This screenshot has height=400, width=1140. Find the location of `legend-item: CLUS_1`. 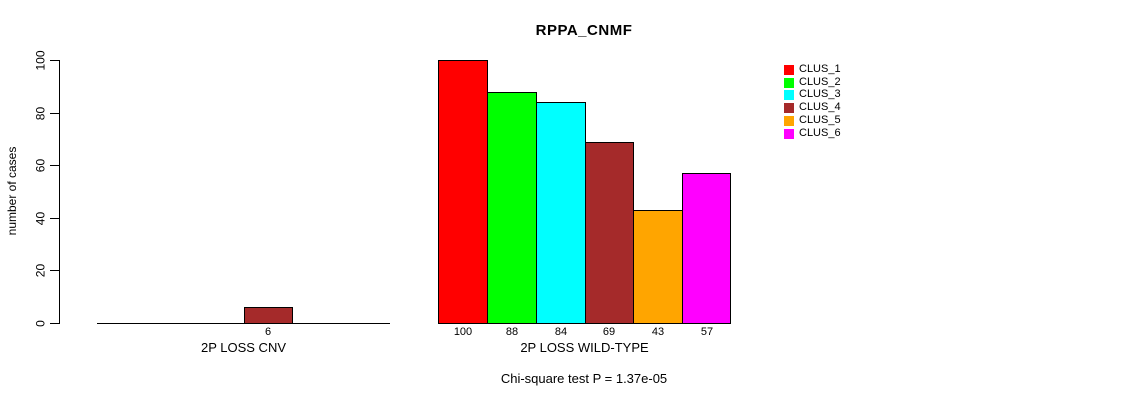

legend-item: CLUS_1 is located at coordinates (812, 69).